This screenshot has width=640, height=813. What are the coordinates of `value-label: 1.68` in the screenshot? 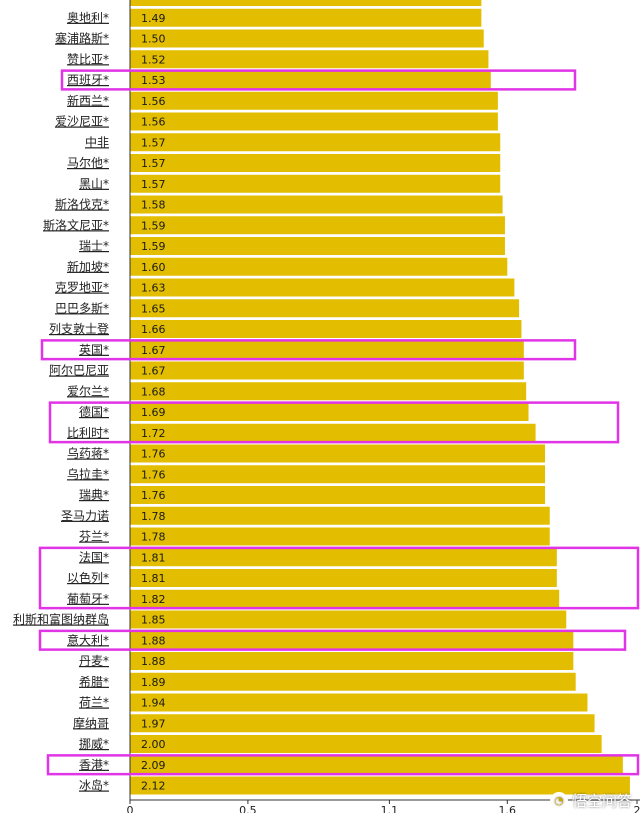 It's located at (153, 391).